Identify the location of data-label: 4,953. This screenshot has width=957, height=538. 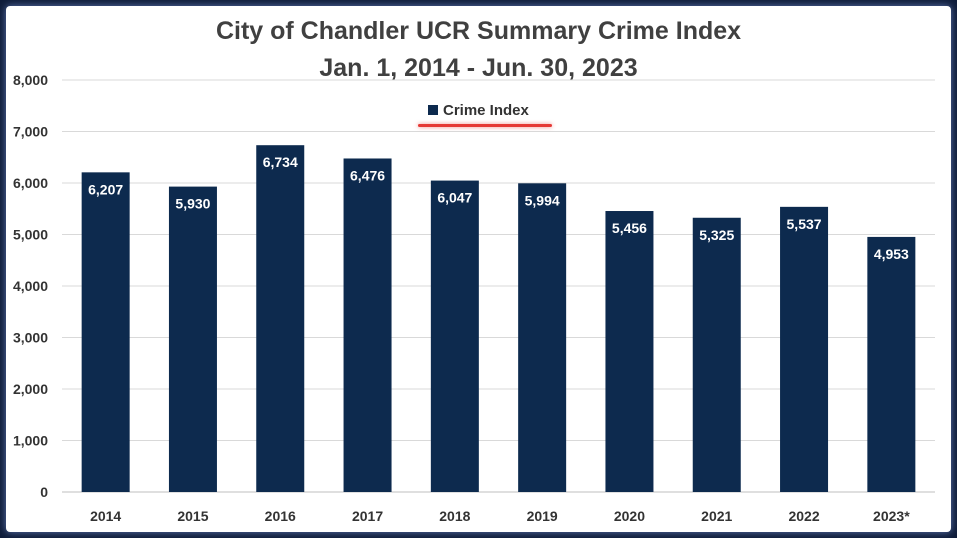
(891, 254).